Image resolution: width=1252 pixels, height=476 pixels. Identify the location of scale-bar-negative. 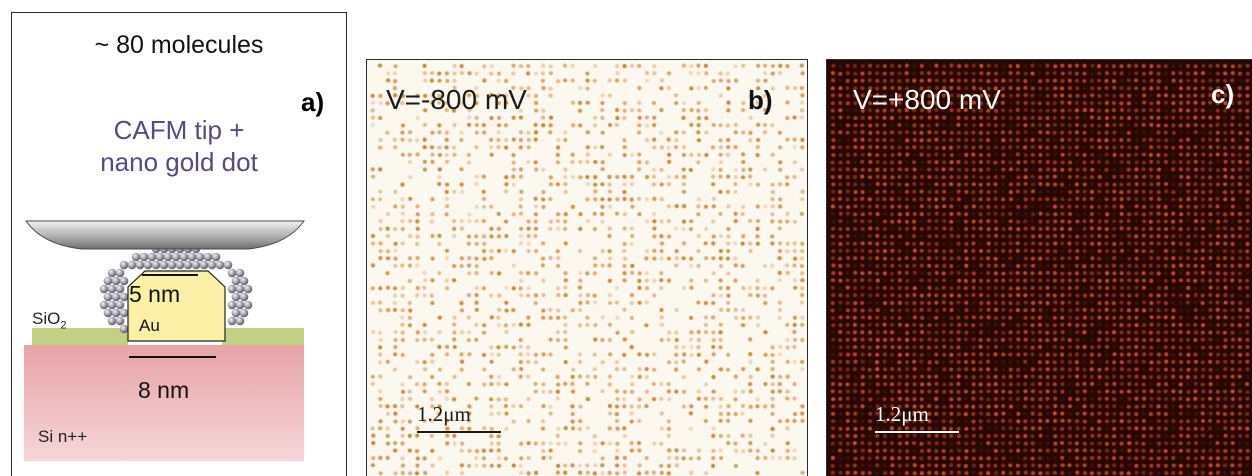
(459, 432).